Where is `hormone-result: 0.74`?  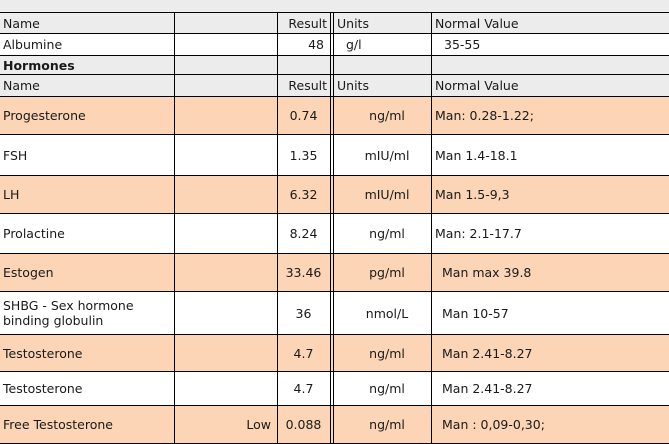 hormone-result: 0.74 is located at coordinates (303, 115).